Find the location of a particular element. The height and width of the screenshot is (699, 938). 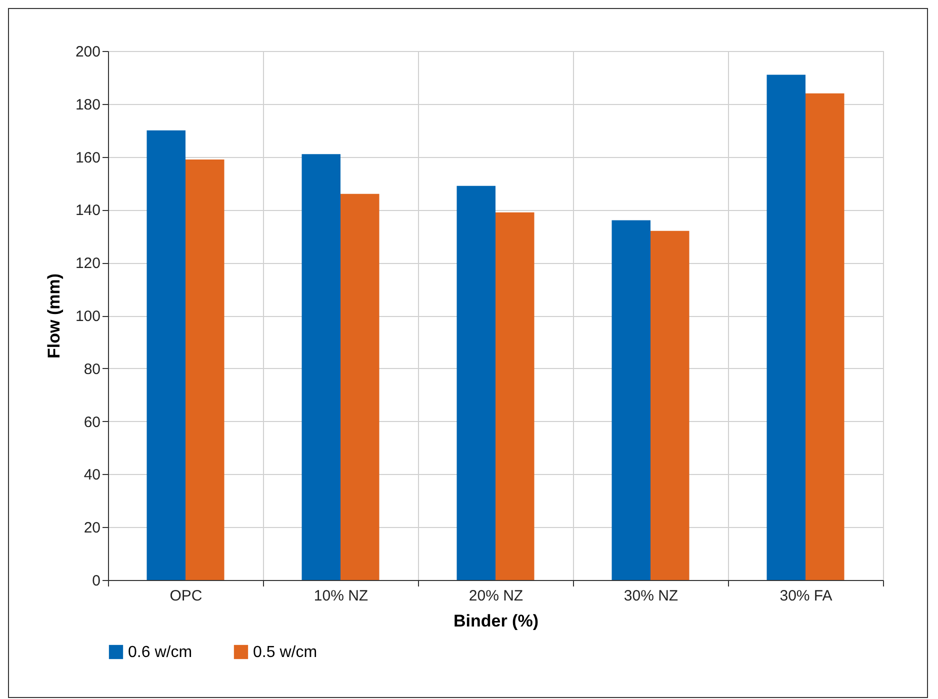

y-tick-label: 80 is located at coordinates (92, 369).